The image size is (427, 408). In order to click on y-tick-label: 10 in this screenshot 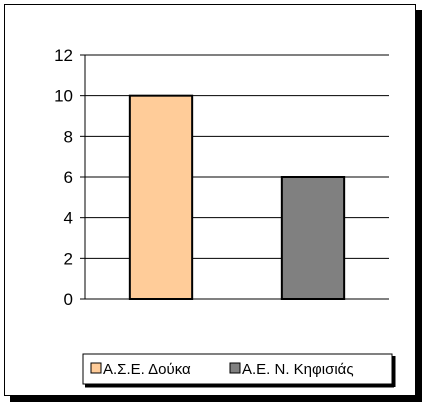, I will do `click(63, 96)`.